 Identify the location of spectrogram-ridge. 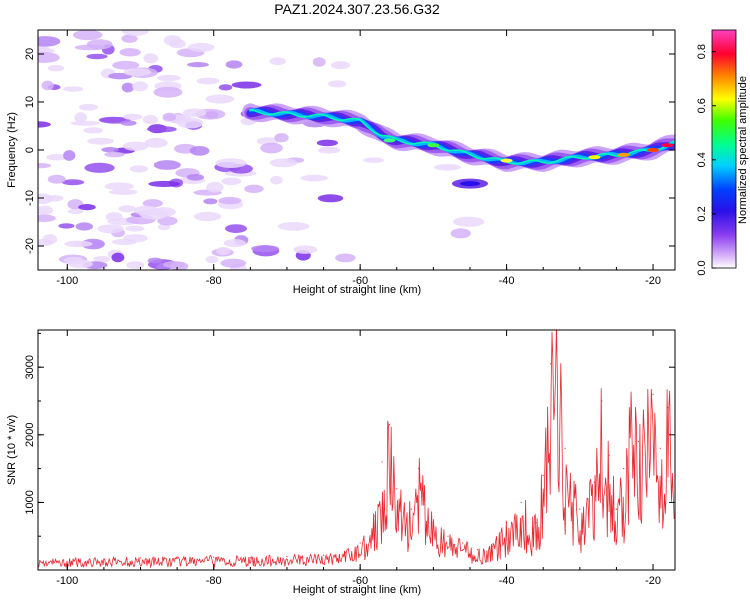
(458, 146).